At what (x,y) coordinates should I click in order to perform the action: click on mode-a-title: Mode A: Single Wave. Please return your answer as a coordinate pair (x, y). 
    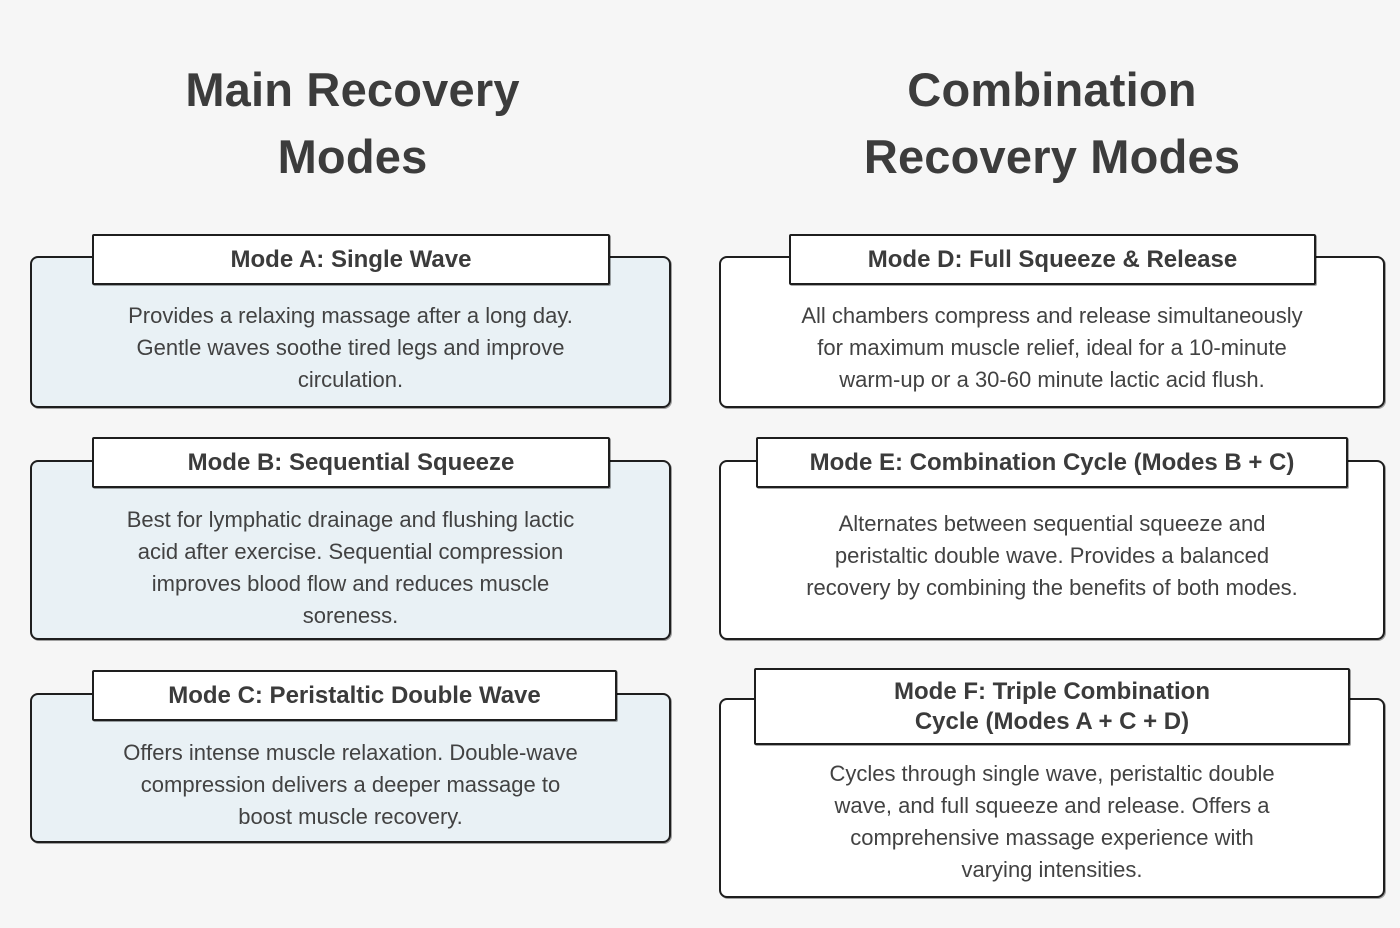
    Looking at the image, I should click on (351, 259).